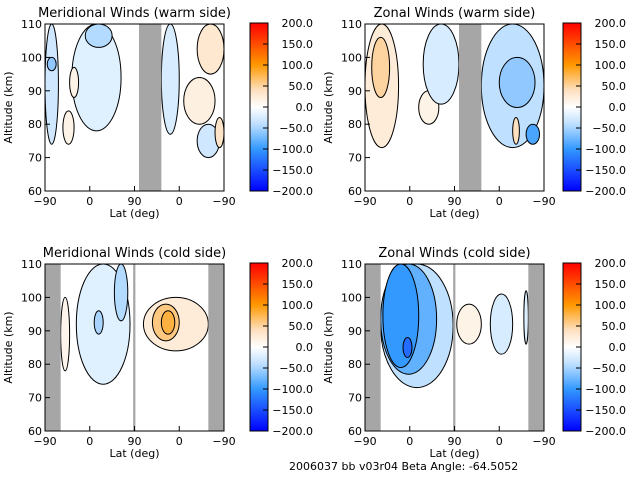  What do you see at coordinates (403, 466) in the screenshot?
I see `footer-text: 2006037 bb v03r04 Beta Angle: -64.5052` at bounding box center [403, 466].